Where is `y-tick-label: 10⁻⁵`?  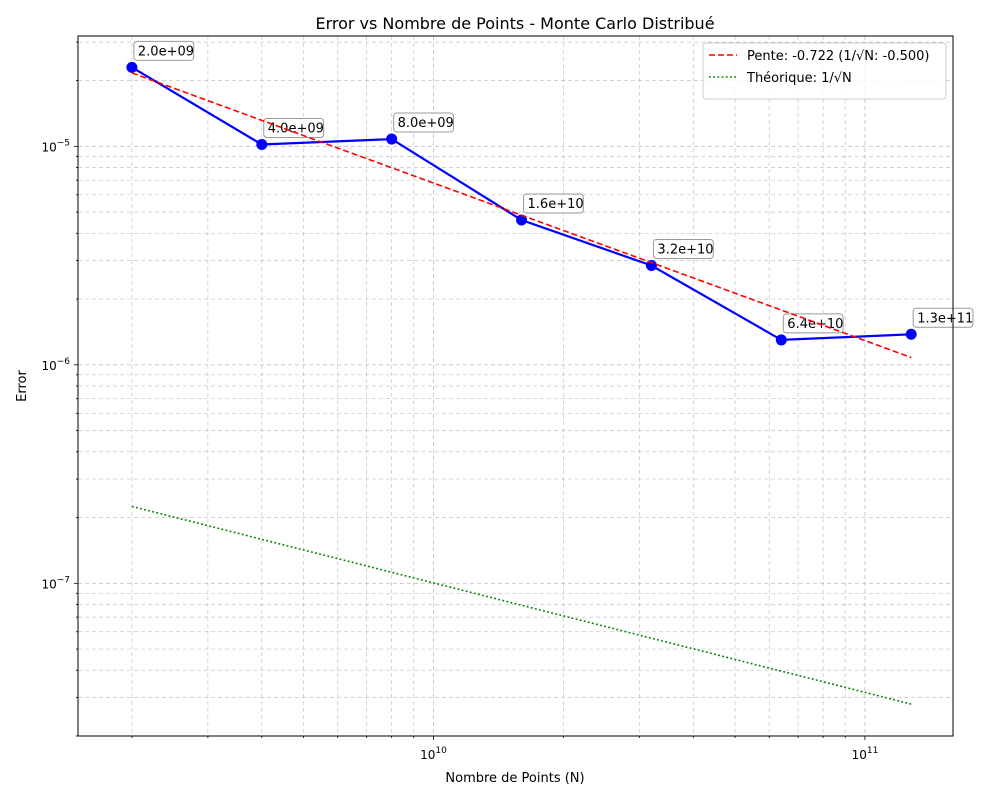 y-tick-label: 10⁻⁵ is located at coordinates (55, 146).